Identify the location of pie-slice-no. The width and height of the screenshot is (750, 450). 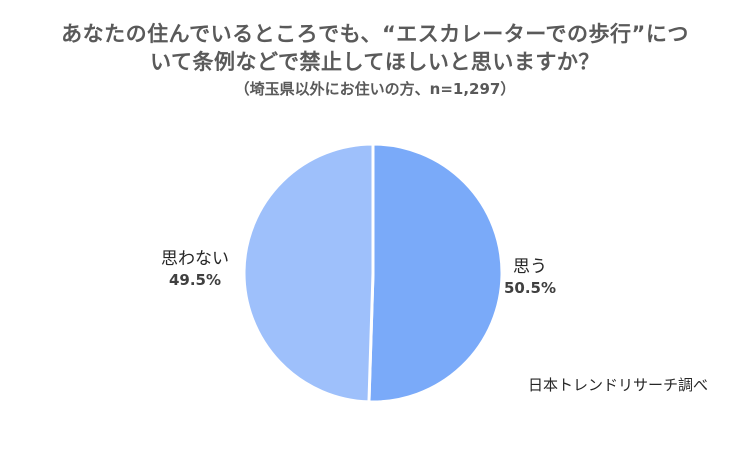
(308, 273).